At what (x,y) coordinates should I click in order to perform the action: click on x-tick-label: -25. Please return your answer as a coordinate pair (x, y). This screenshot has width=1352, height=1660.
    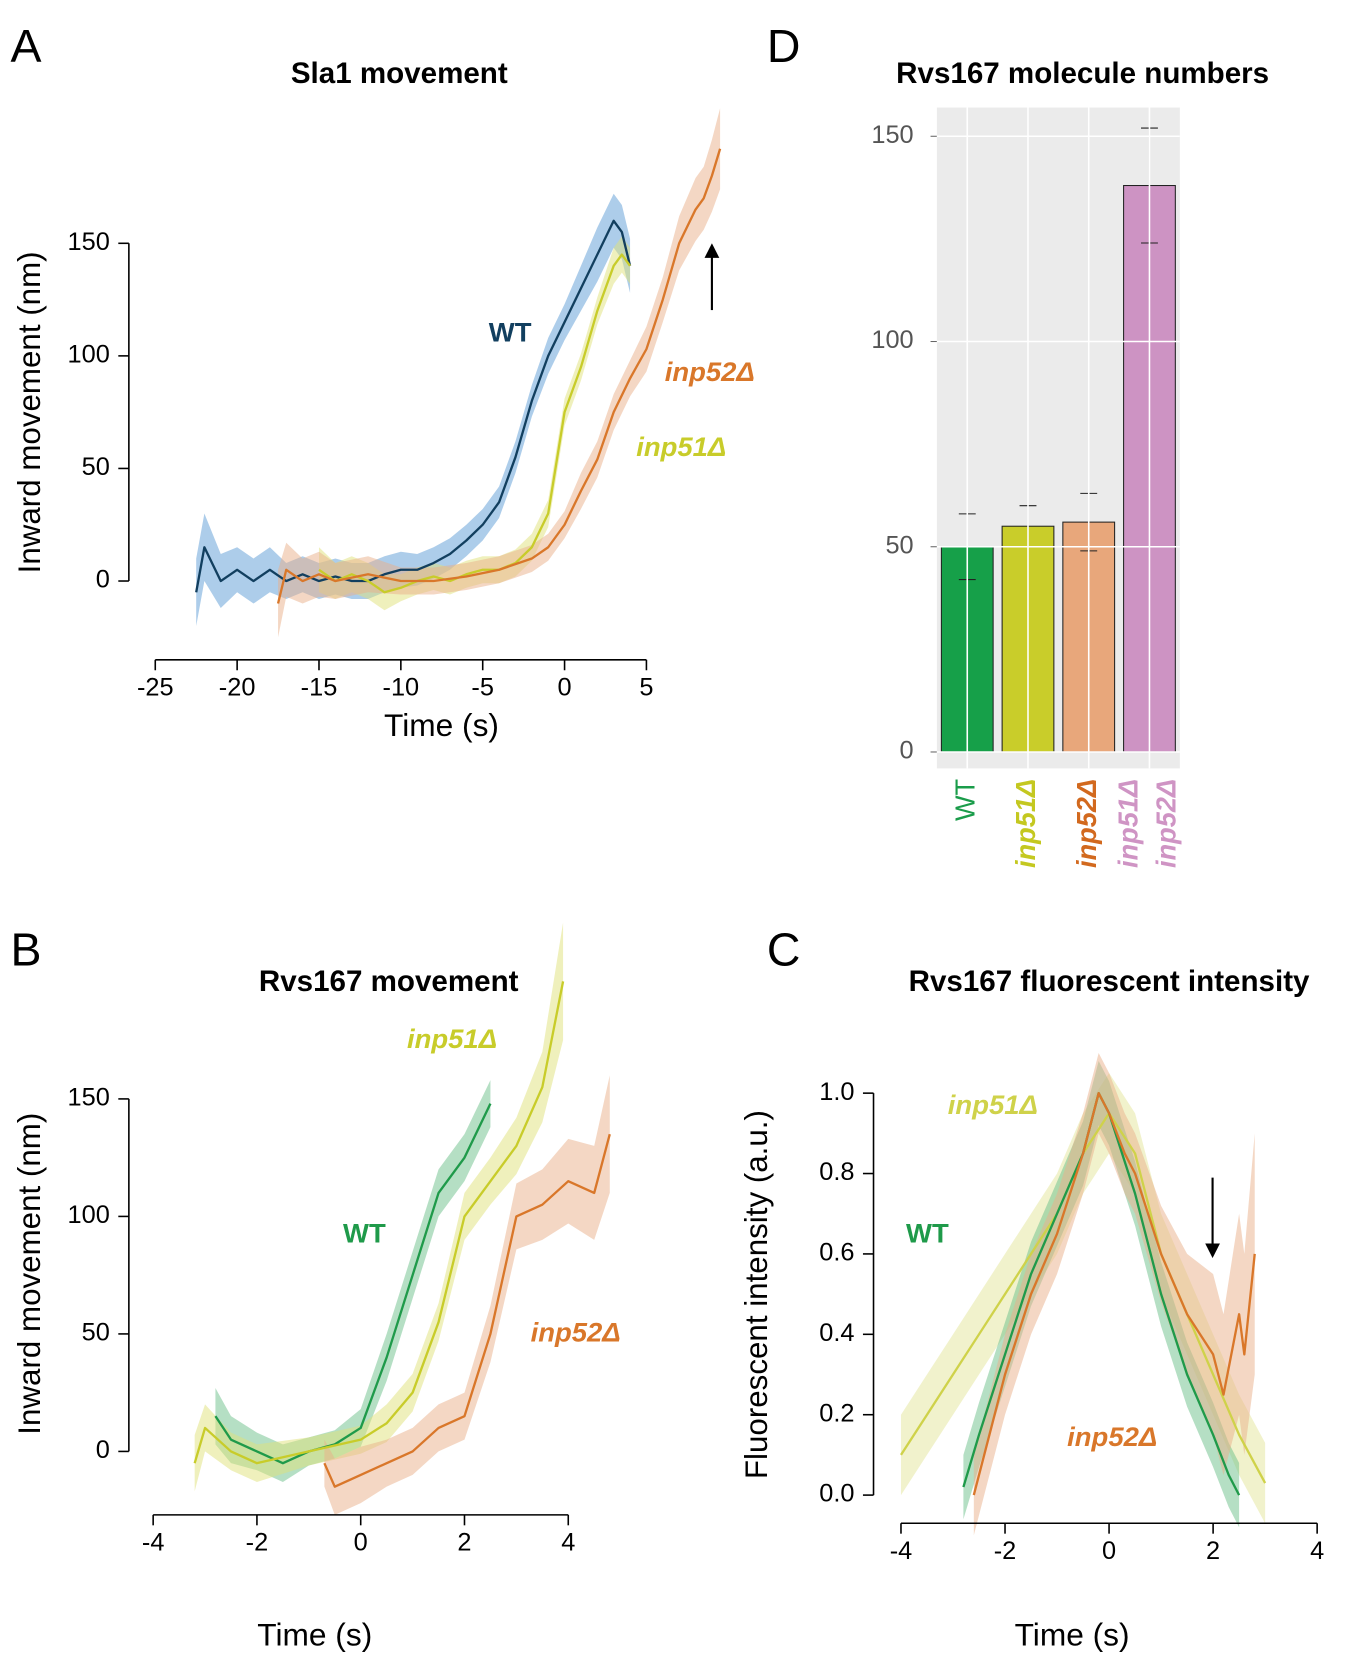
    Looking at the image, I should click on (155, 688).